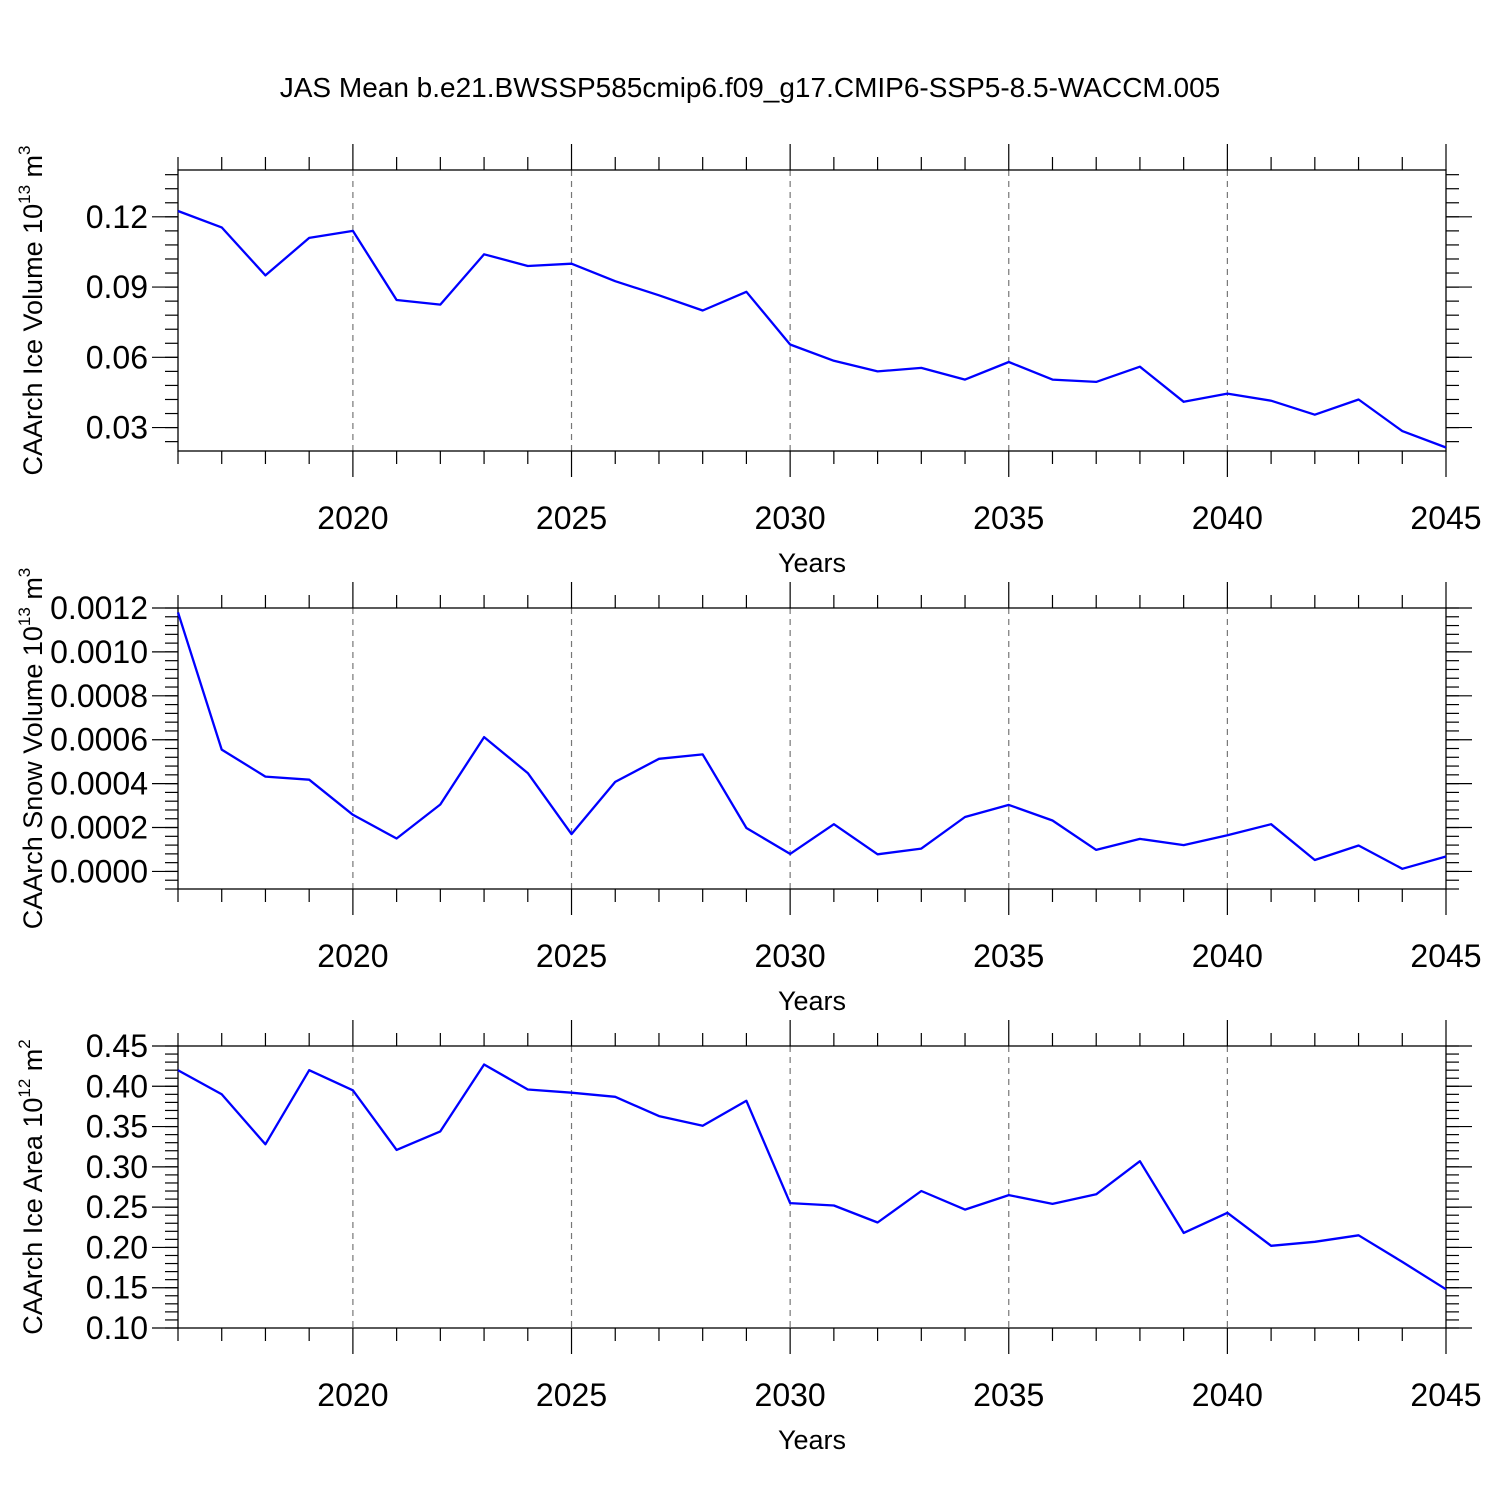 Image resolution: width=1500 pixels, height=1500 pixels. What do you see at coordinates (99, 871) in the screenshot?
I see `y-tick-label: 0.0000` at bounding box center [99, 871].